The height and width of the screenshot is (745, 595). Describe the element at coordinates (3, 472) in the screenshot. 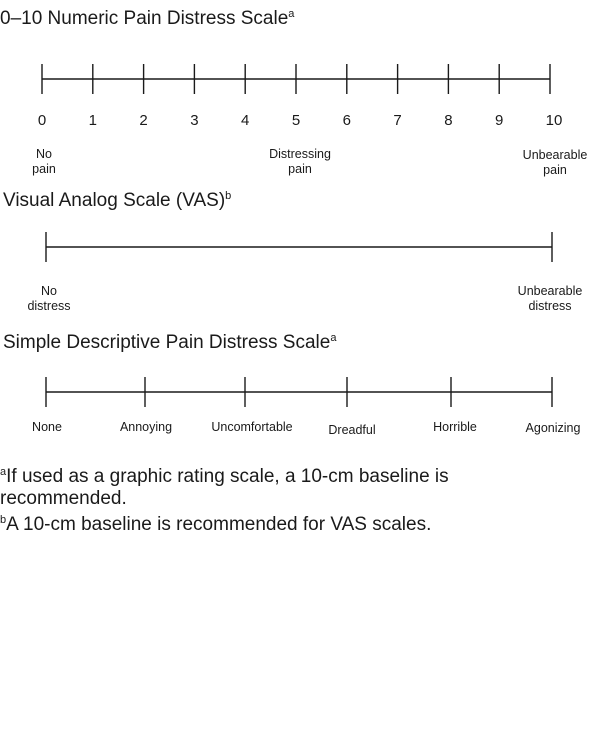

I see `footnote-a-marker: a` at that location.